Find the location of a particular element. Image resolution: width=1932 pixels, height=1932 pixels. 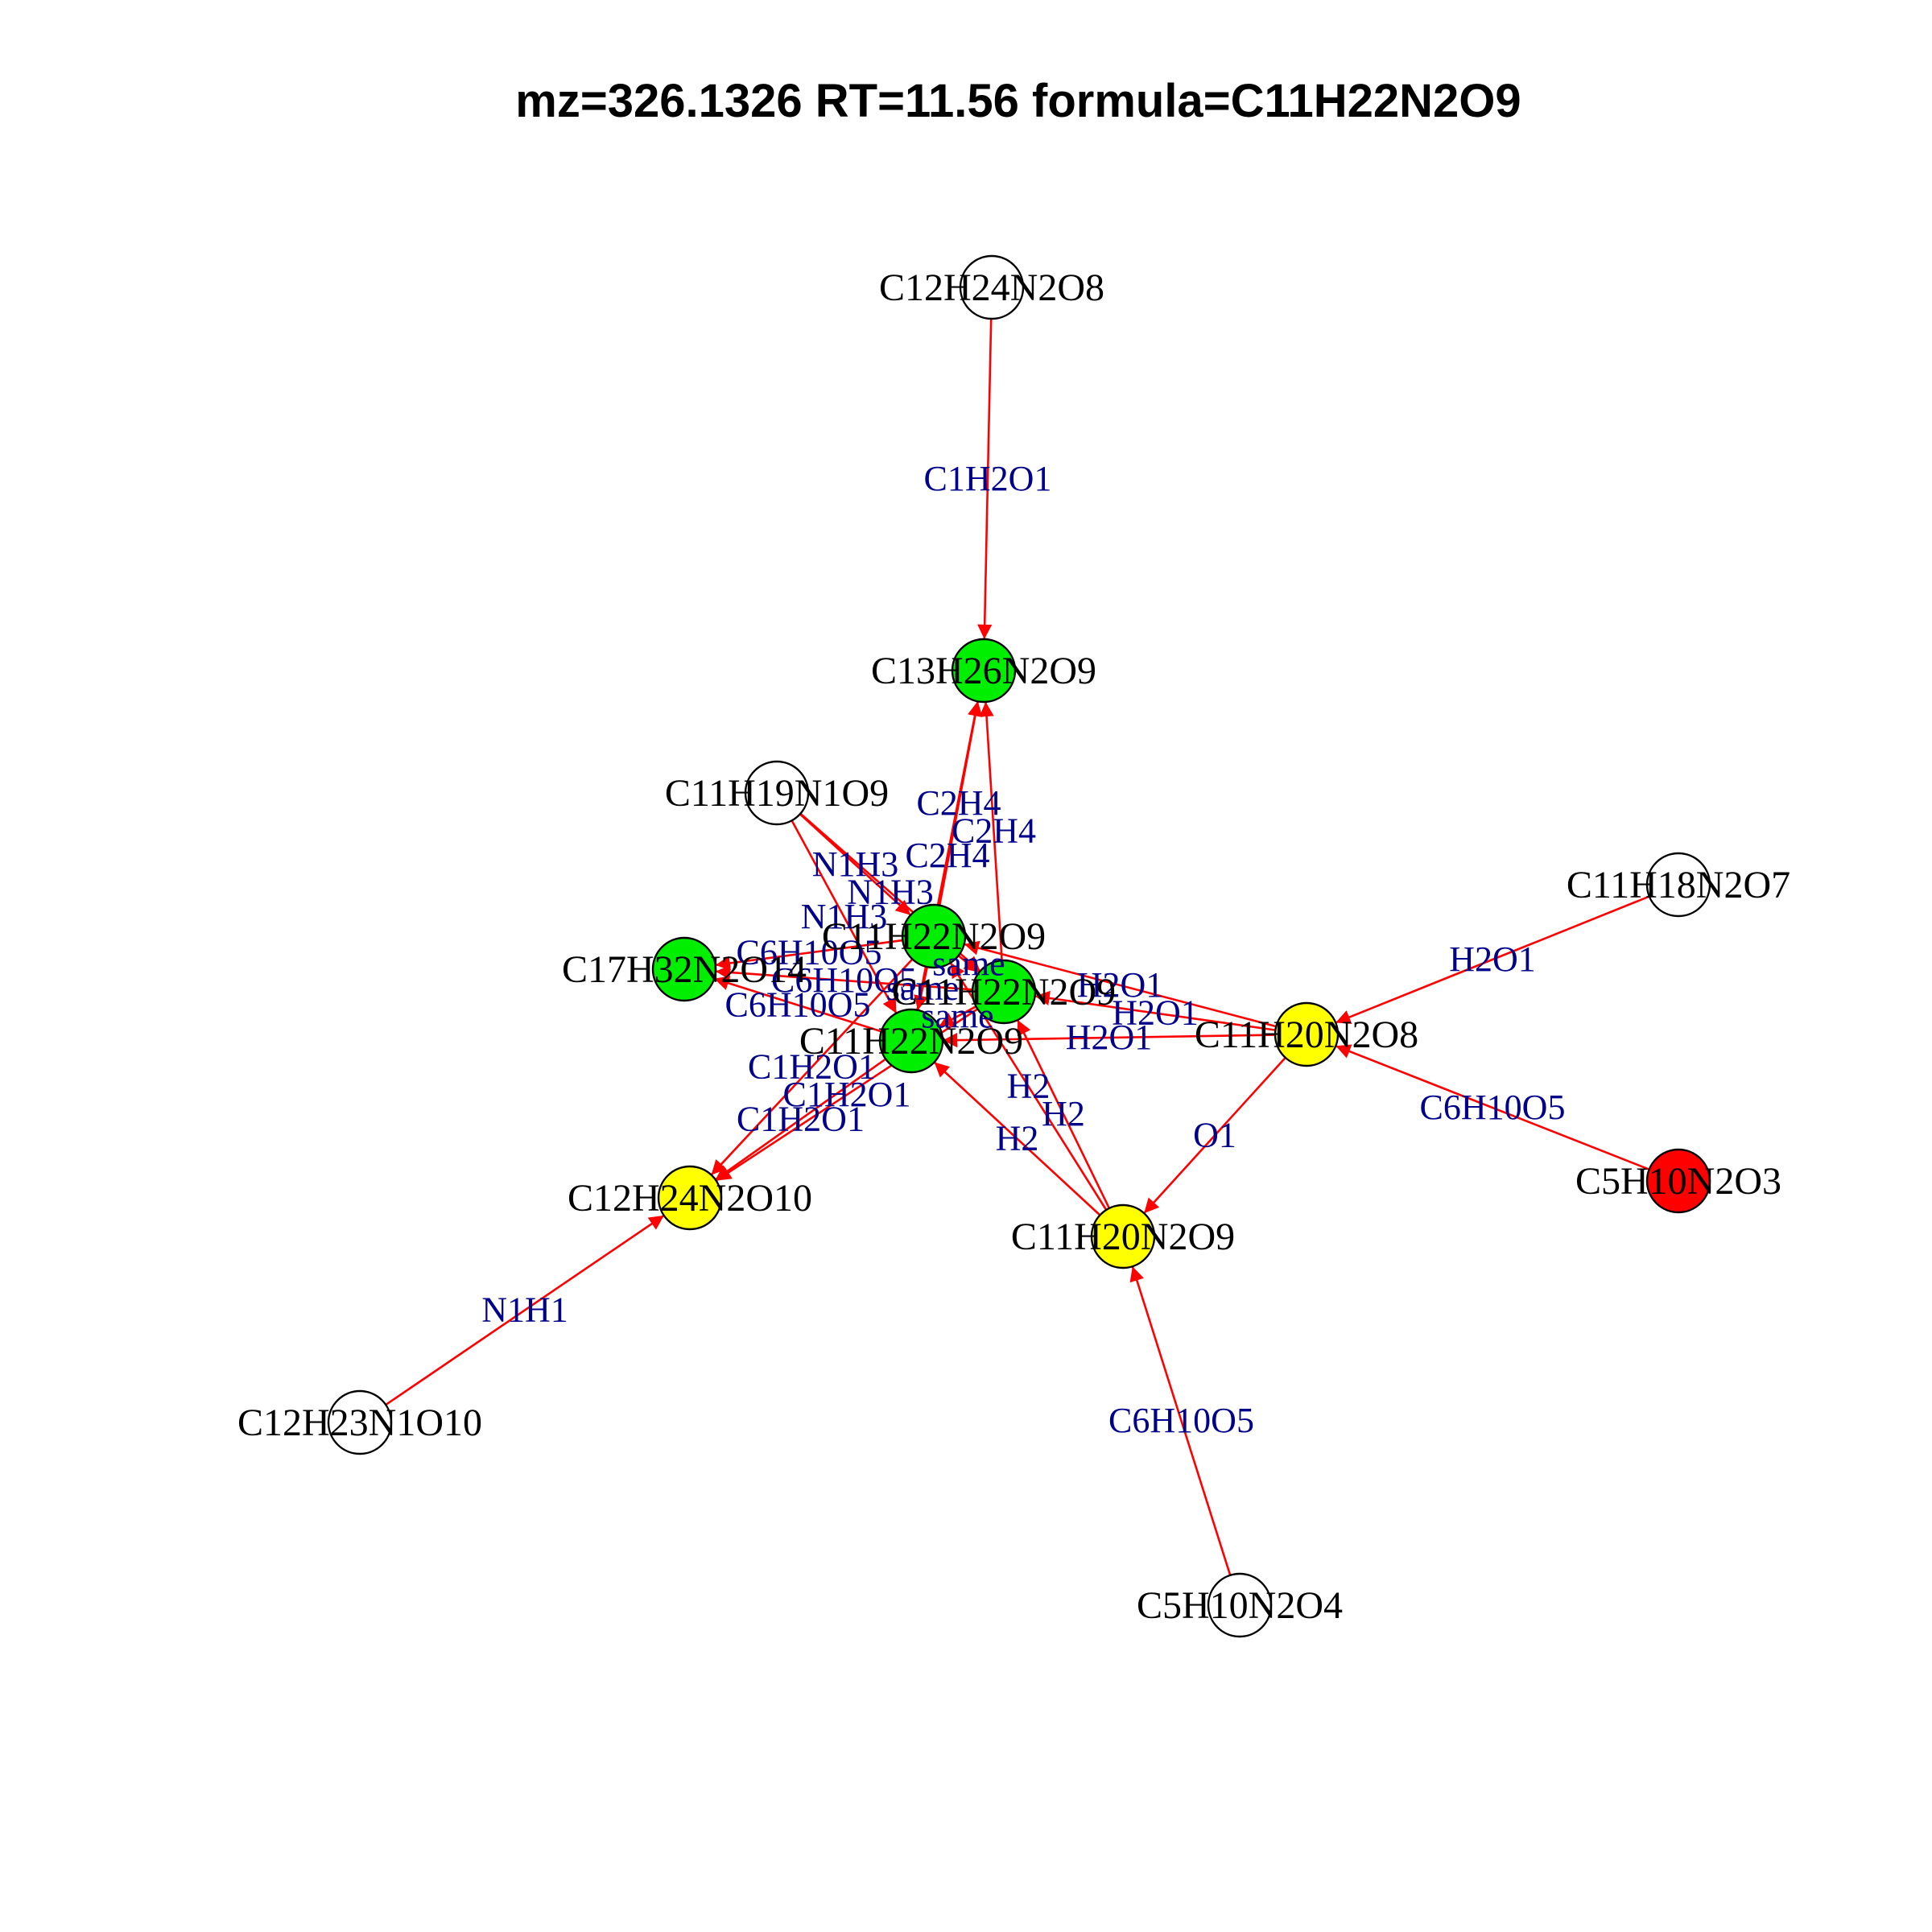

node-label: C11H20N2O8 is located at coordinates (1306, 1034).